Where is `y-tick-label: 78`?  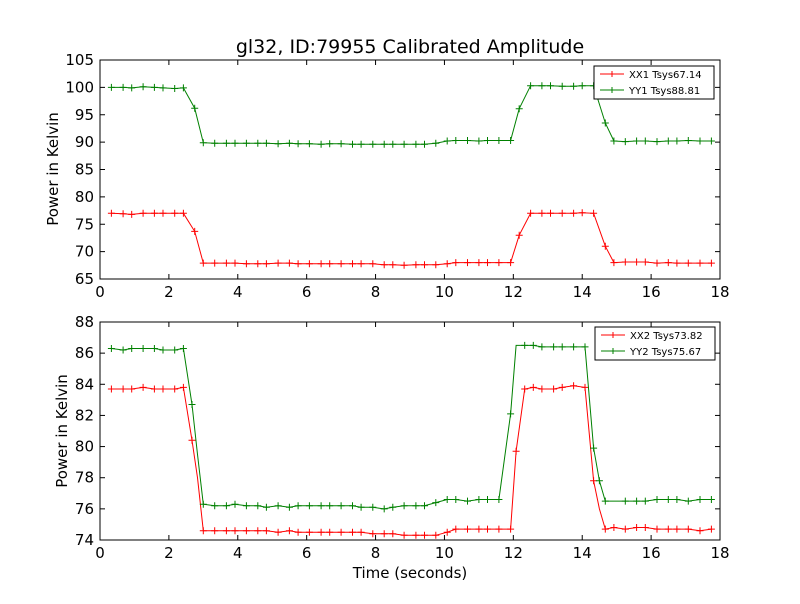
y-tick-label: 78 is located at coordinates (84, 478).